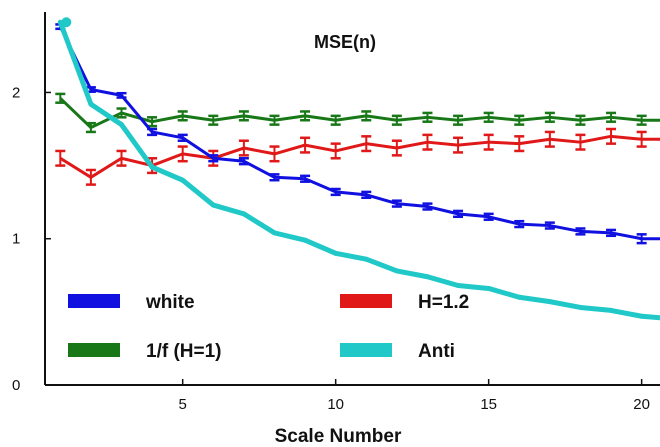 This screenshot has width=660, height=447. What do you see at coordinates (338, 436) in the screenshot?
I see `x-axis-label: Scale Number` at bounding box center [338, 436].